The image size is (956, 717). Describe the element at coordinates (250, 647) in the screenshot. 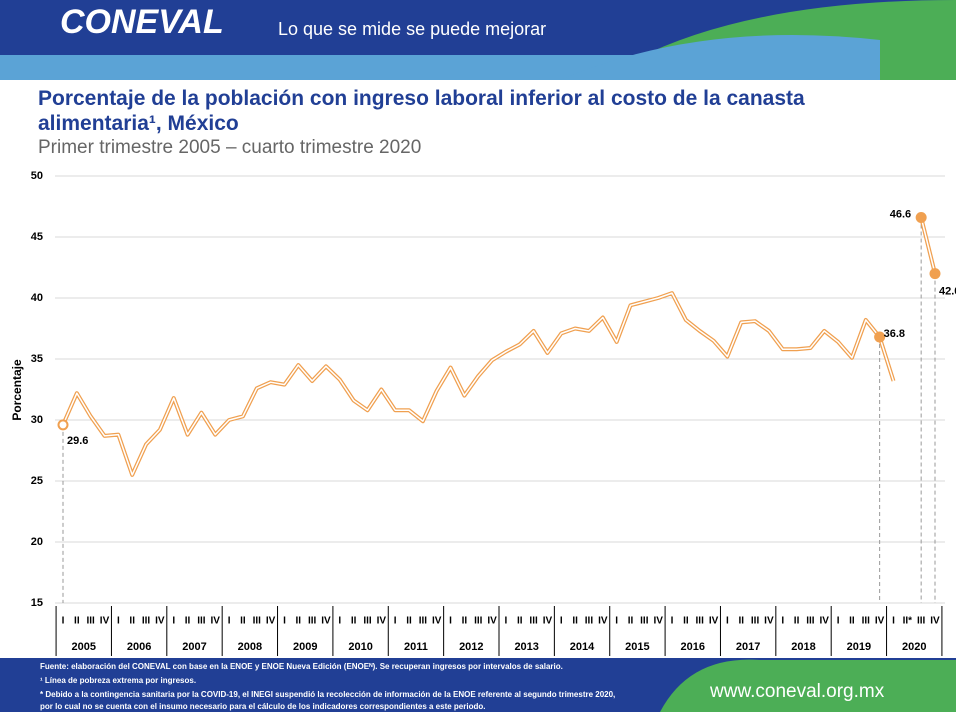

I see `x-group-label: 2008` at that location.